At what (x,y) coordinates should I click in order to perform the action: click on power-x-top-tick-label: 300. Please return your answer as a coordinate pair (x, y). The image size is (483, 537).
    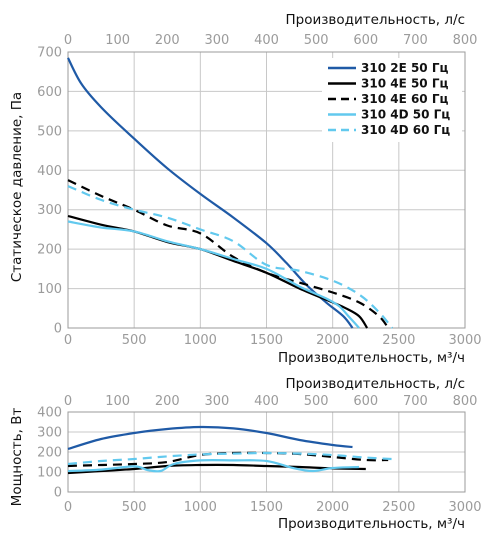
    Looking at the image, I should click on (216, 401).